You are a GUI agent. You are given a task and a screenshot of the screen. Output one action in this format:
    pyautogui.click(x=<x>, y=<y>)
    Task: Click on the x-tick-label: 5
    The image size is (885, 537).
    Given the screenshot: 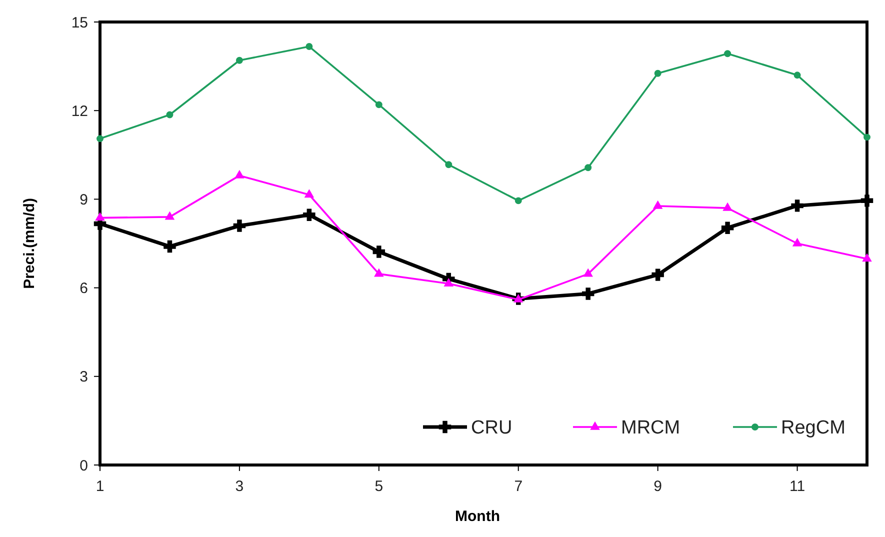 What is the action you would take?
    pyautogui.click(x=379, y=486)
    